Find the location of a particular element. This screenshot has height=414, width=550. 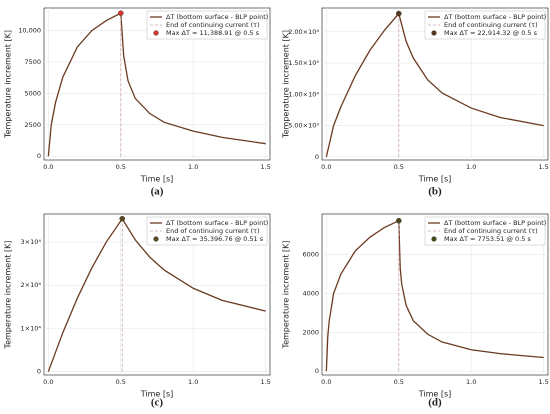

y-tick-label: 2500 is located at coordinates (32, 125).